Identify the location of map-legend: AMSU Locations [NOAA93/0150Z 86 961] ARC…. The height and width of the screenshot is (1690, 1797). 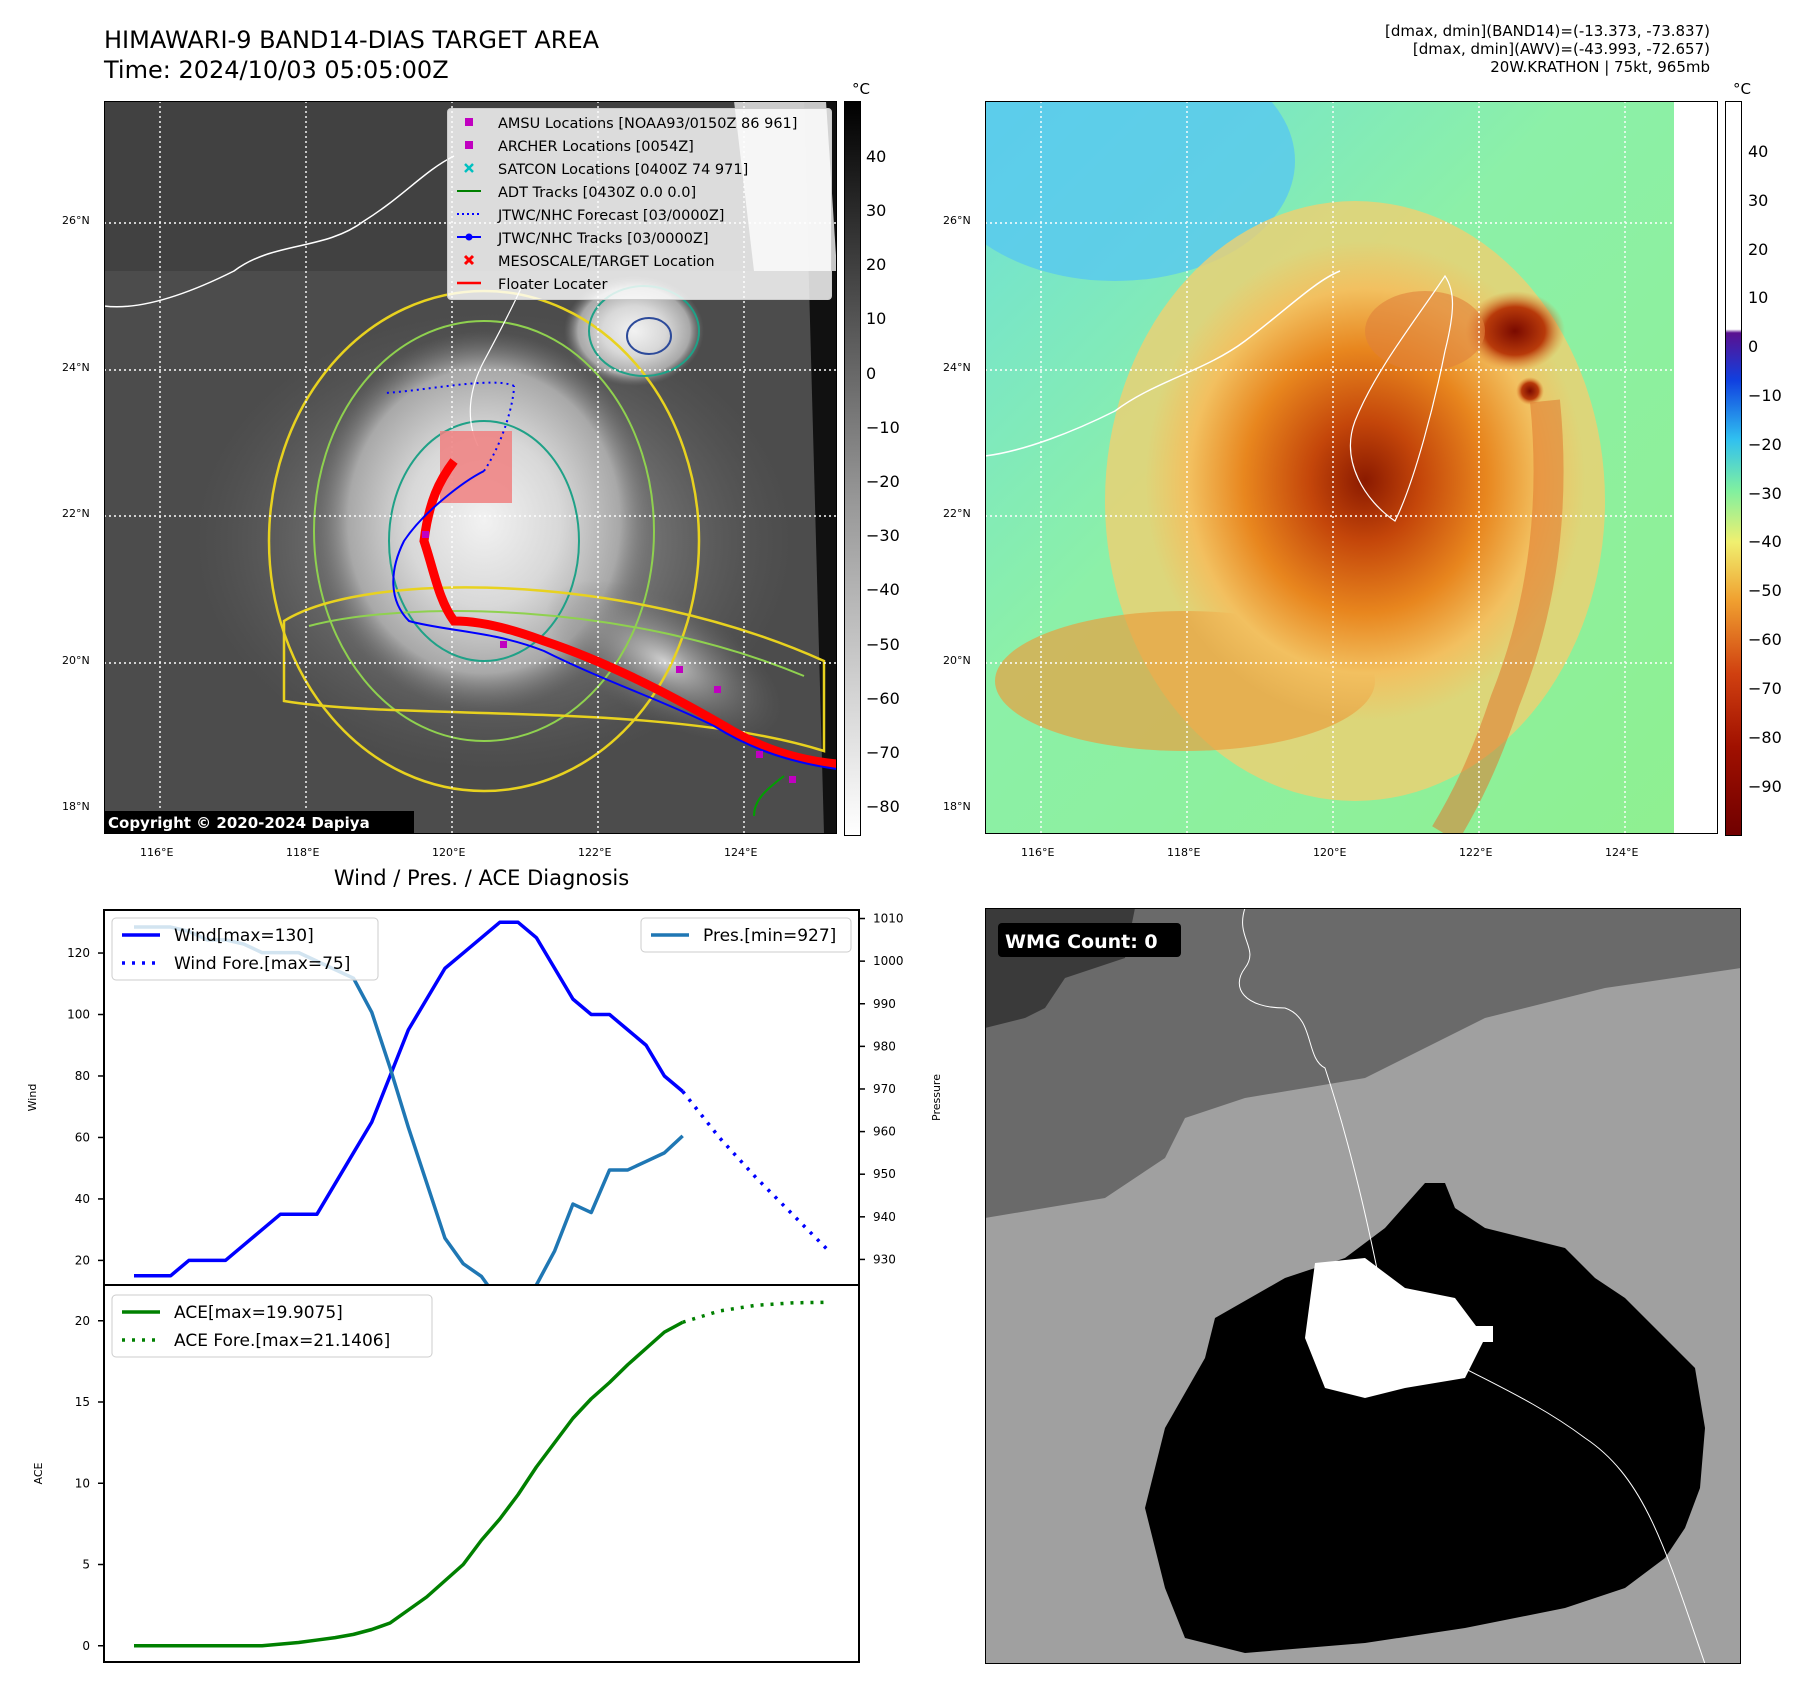
(639, 204).